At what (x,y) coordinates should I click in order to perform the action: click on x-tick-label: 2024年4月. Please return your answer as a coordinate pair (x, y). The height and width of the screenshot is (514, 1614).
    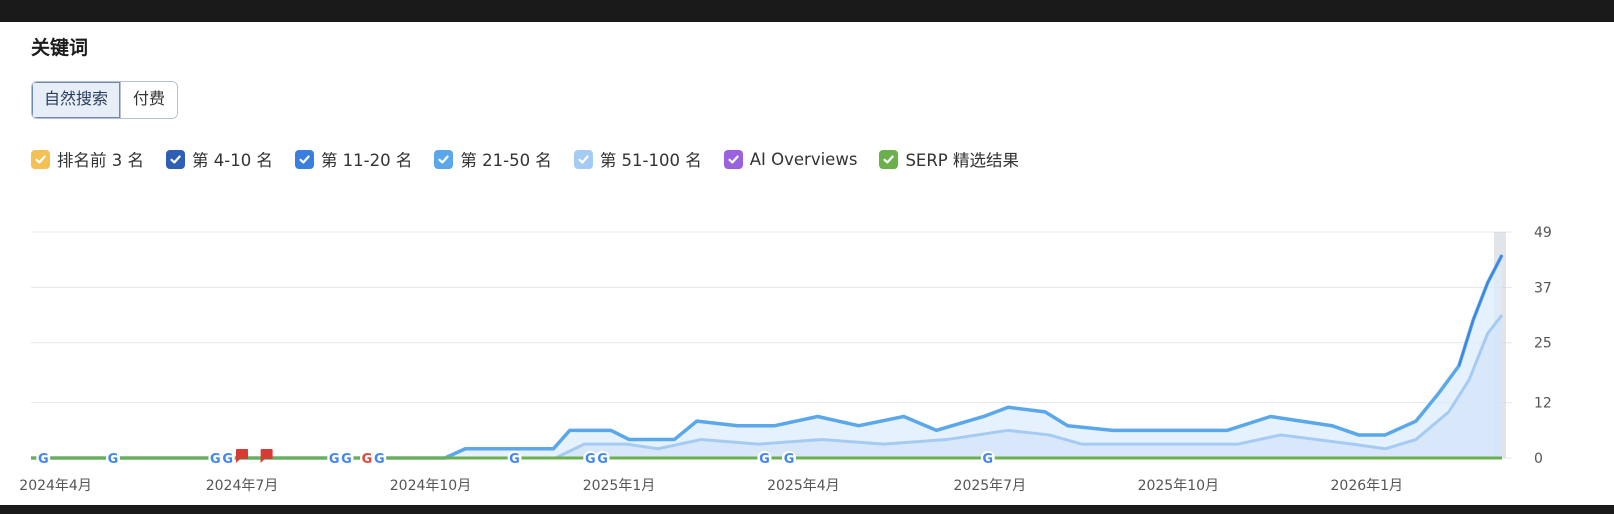
    Looking at the image, I should click on (55, 486).